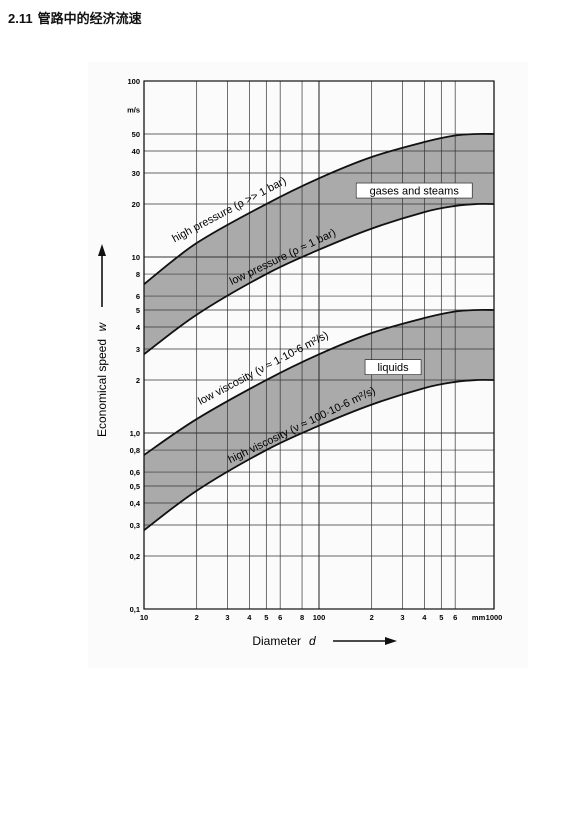  I want to click on y-tick-label: 0,4, so click(135, 503).